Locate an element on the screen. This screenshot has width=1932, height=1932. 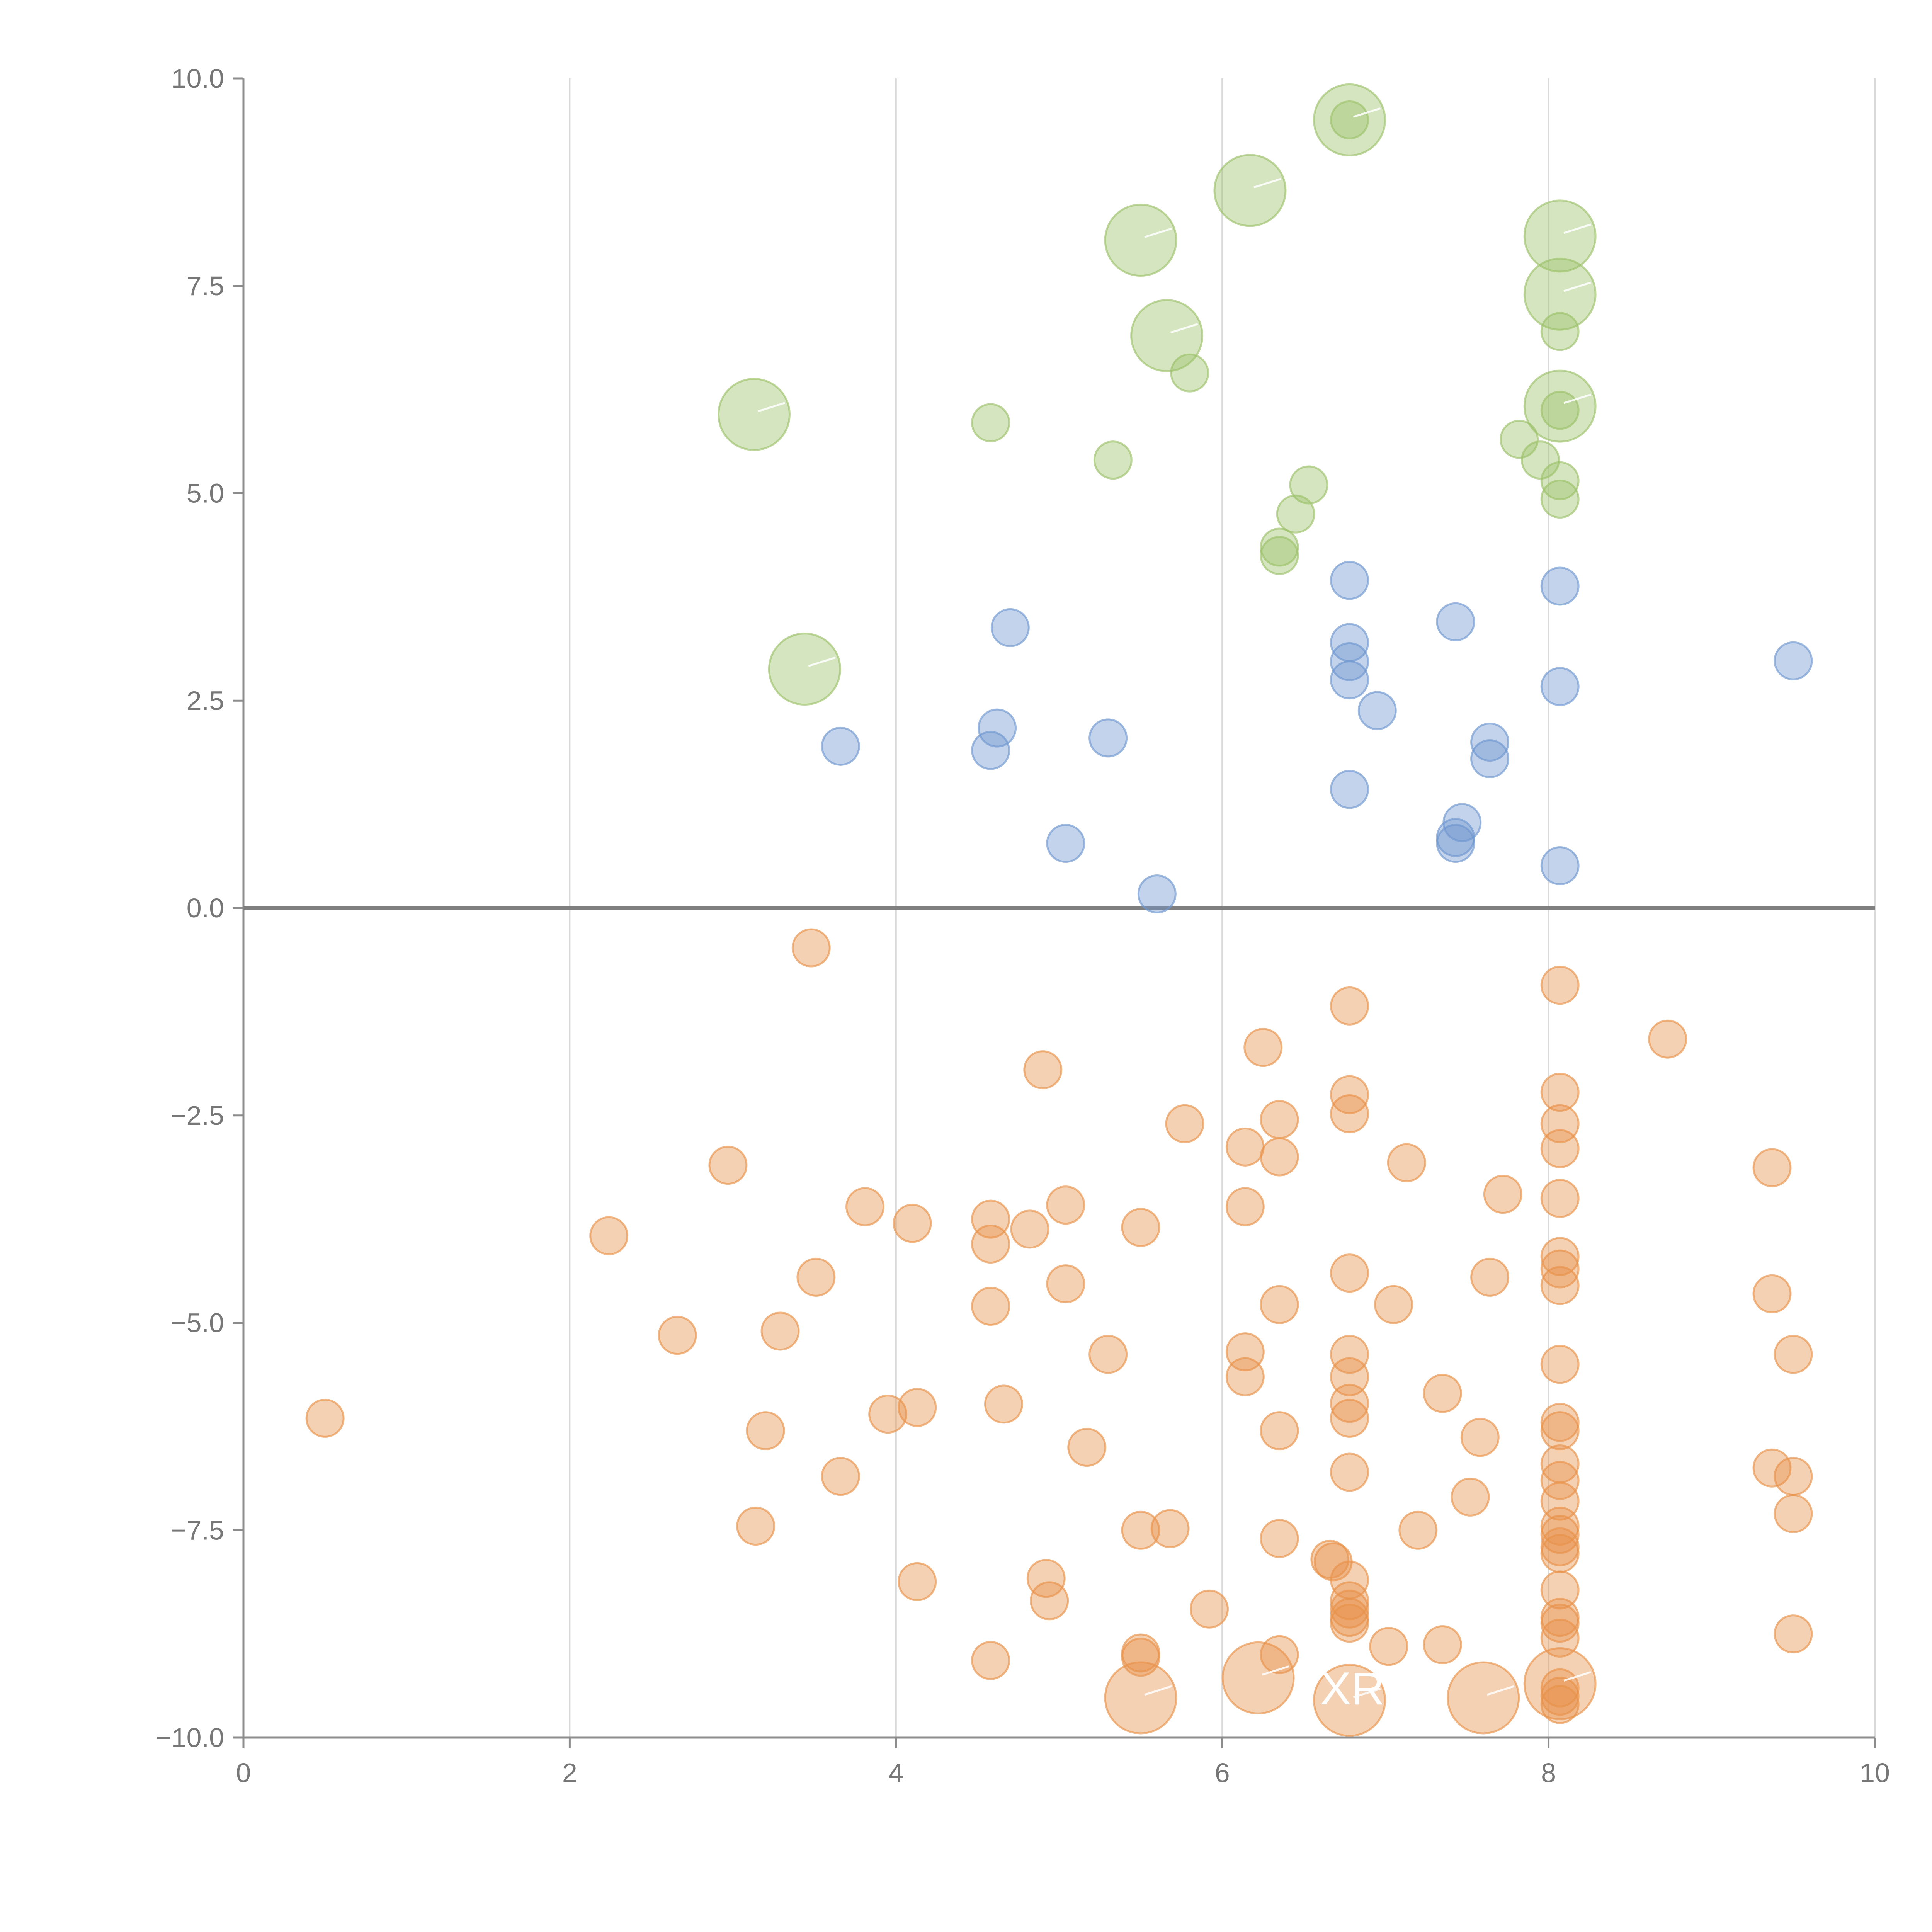
y-tick-label: −10.0 is located at coordinates (190, 1738).